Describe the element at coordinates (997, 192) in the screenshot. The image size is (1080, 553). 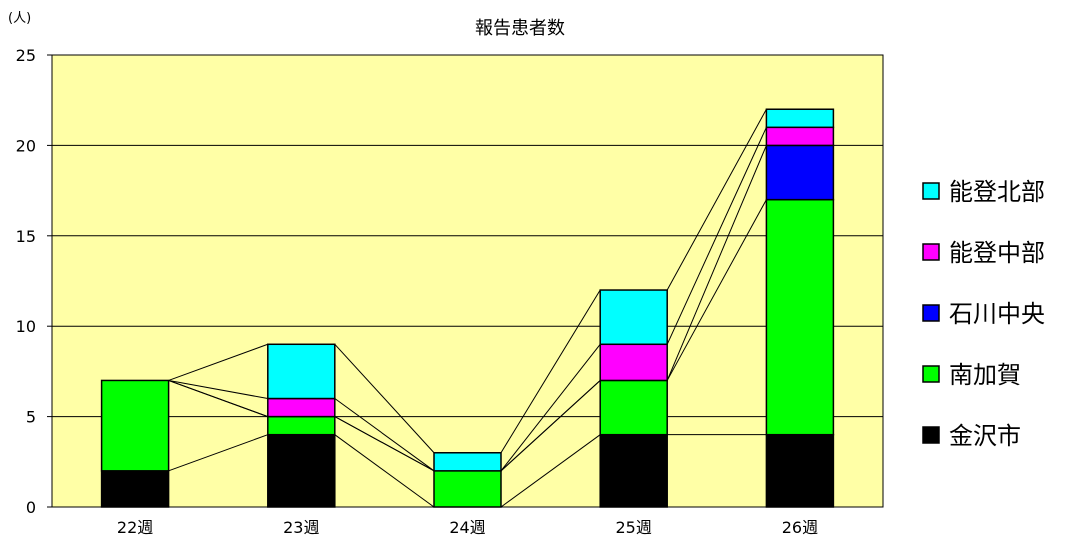
I see `legend-label: 能登北部` at that location.